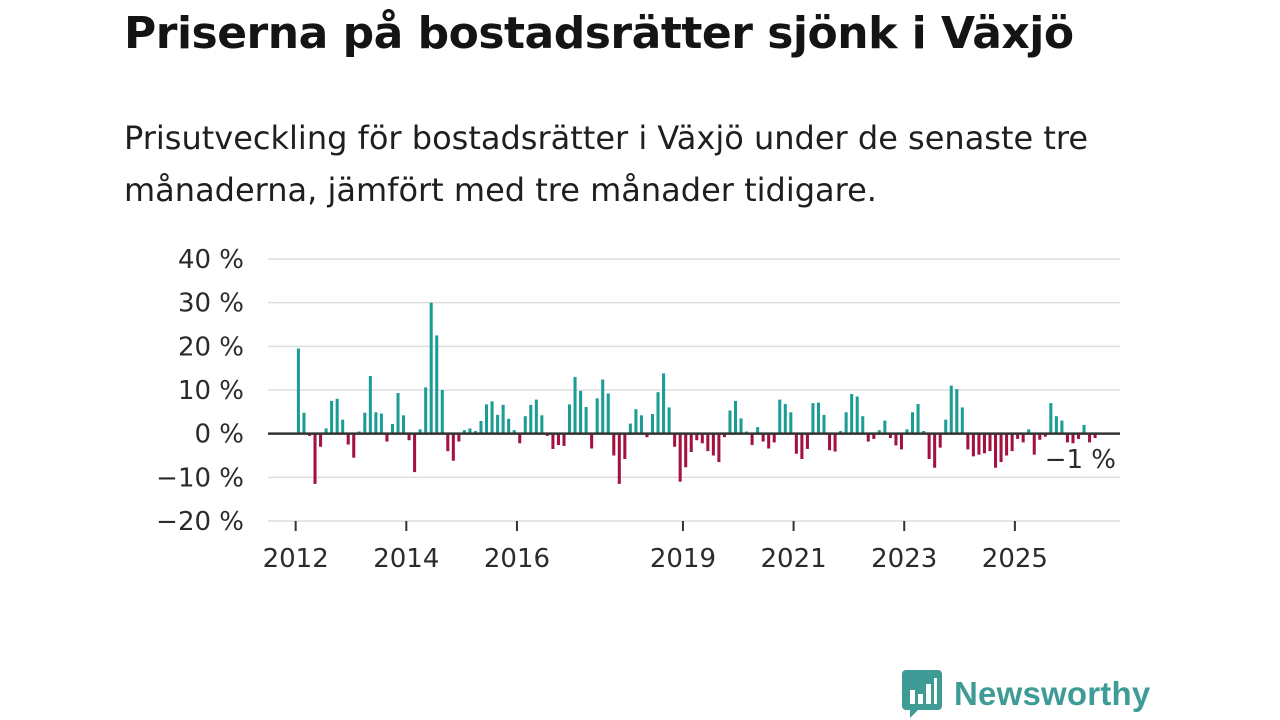  What do you see at coordinates (296, 559) in the screenshot?
I see `x-tick-label: 2012` at bounding box center [296, 559].